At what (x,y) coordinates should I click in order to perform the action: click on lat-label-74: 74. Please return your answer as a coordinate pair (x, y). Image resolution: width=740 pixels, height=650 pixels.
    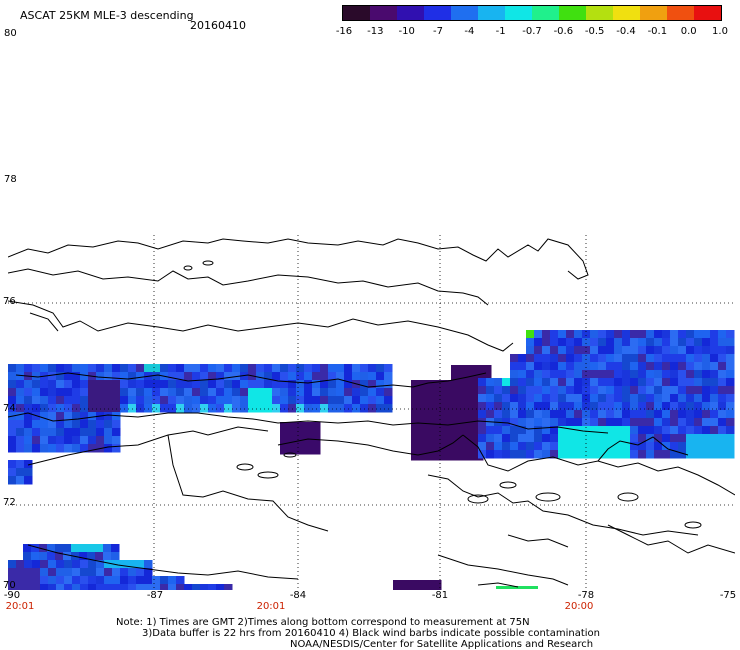
    Looking at the image, I should click on (9, 408).